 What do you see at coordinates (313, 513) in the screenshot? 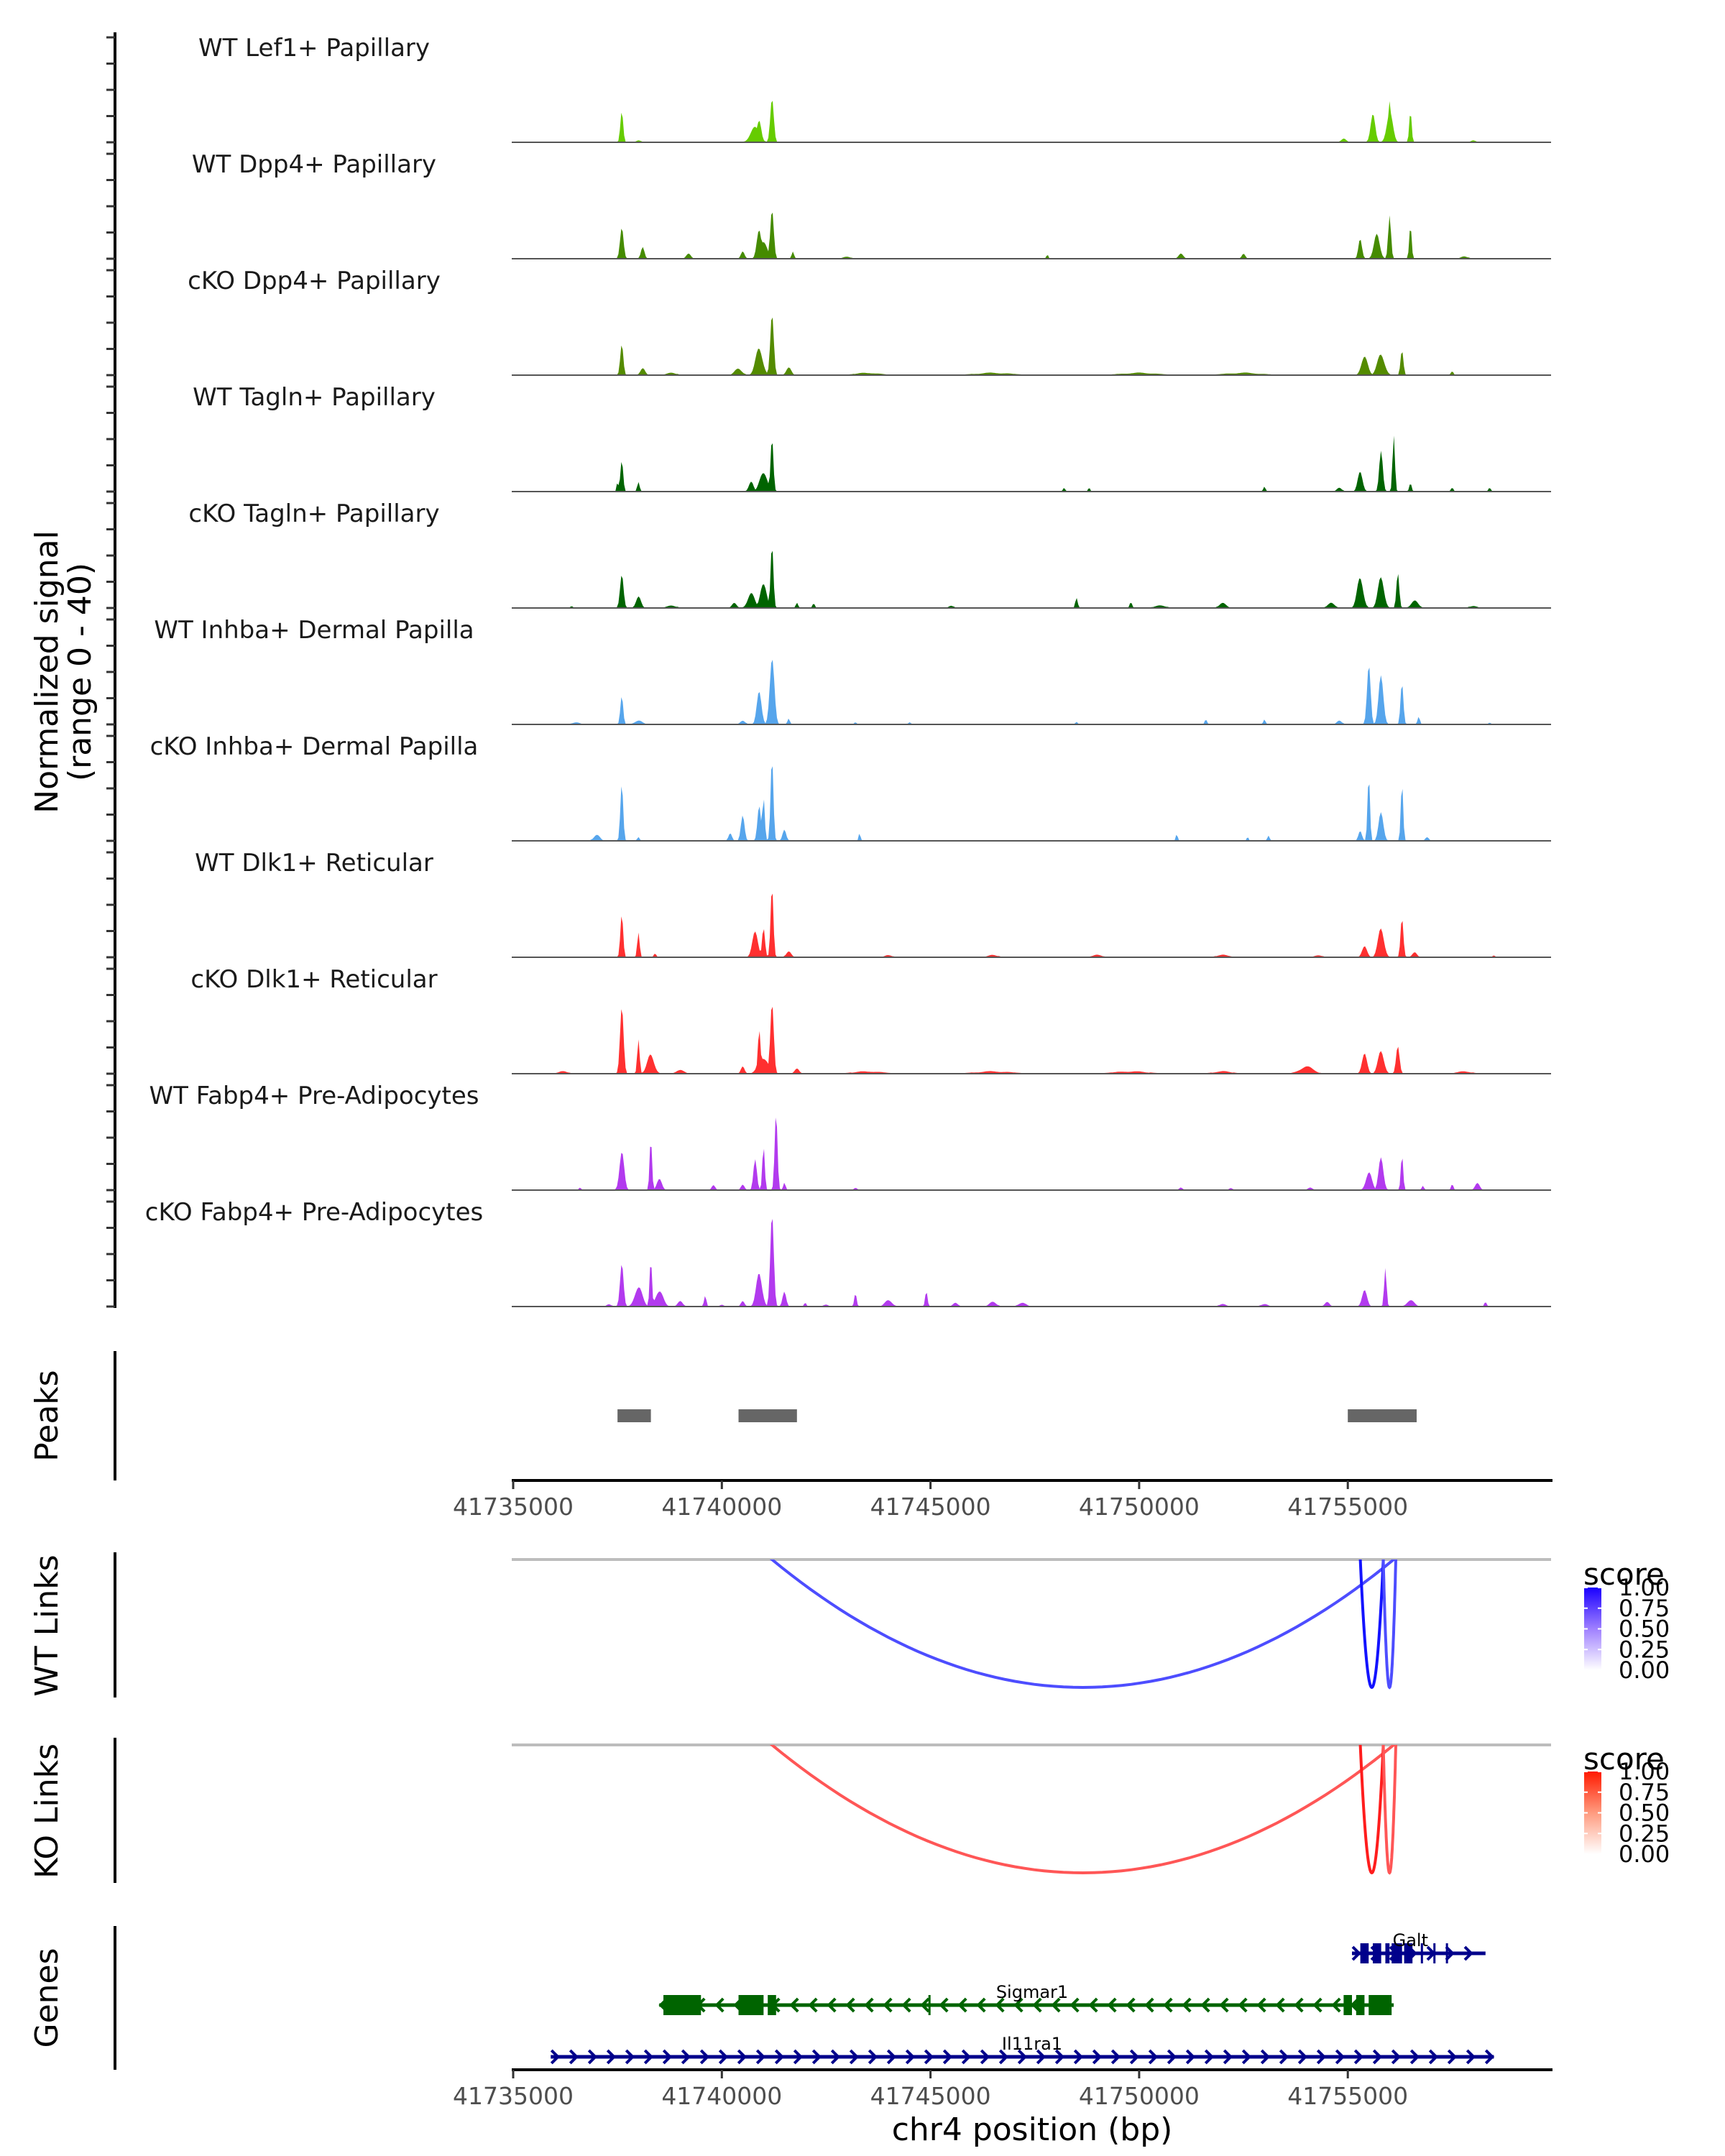
I see `track-label: cKO Tagln+ Papillary` at bounding box center [313, 513].